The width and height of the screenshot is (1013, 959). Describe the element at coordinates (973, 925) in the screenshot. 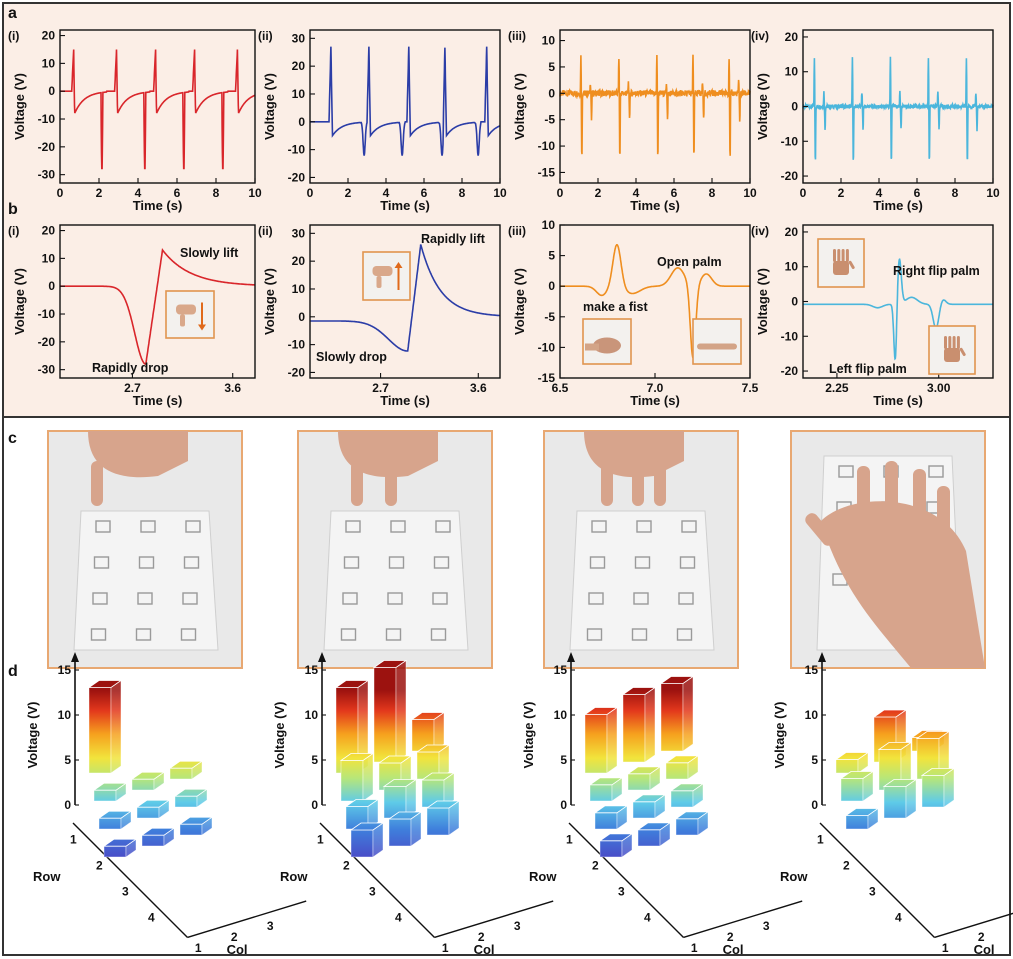

I see `col-axis` at that location.